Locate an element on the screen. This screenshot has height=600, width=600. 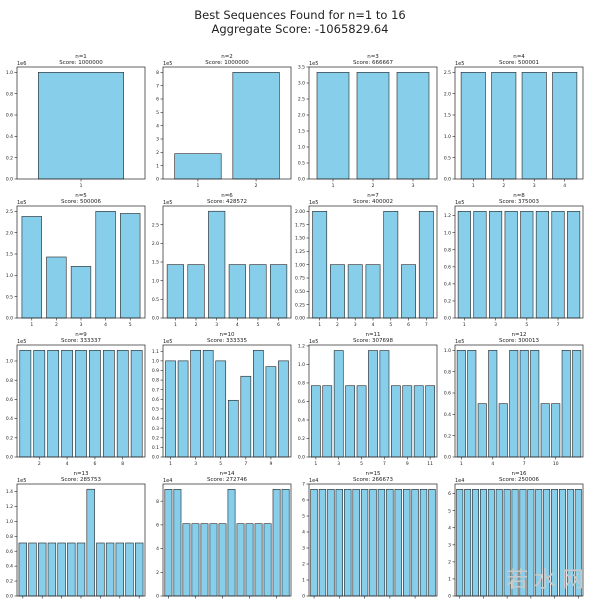
y-tick-label: 0.8 is located at coordinates (155, 381).